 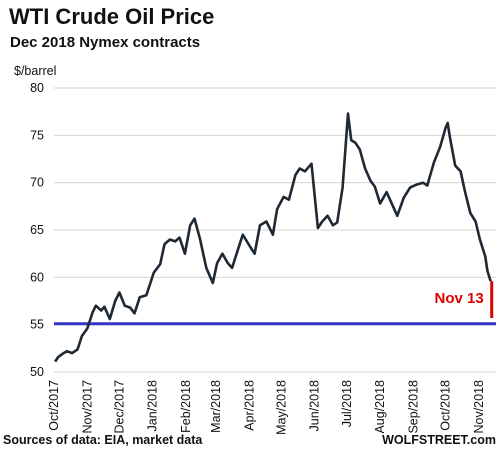 What do you see at coordinates (413, 407) in the screenshot?
I see `x-tick-label: Sep/2018` at bounding box center [413, 407].